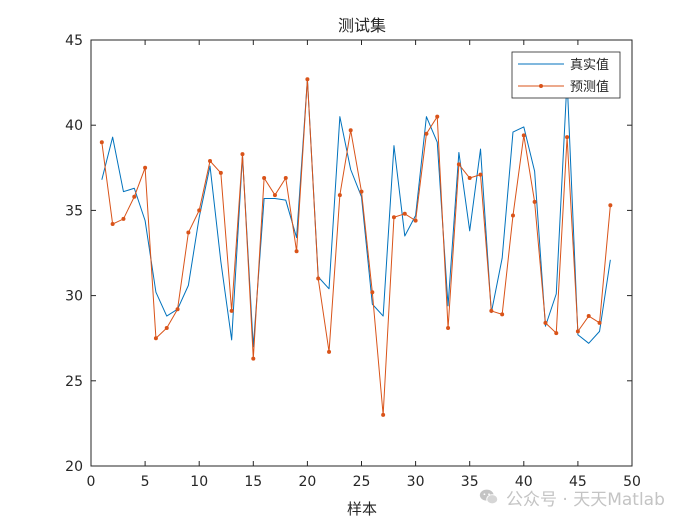  I want to click on x-tick-label: 5, so click(145, 482).